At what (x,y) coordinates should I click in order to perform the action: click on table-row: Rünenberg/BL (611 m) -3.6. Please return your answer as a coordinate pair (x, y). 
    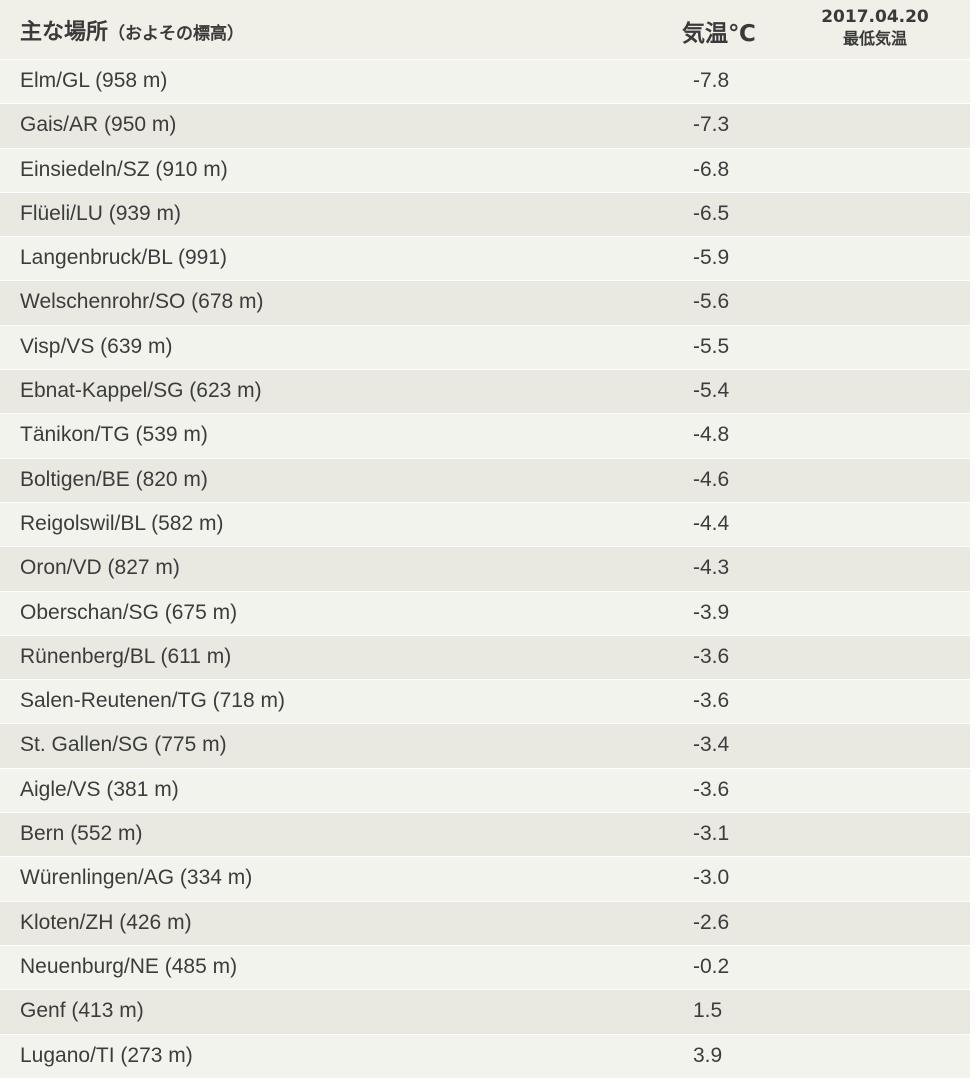
    Looking at the image, I should click on (485, 657).